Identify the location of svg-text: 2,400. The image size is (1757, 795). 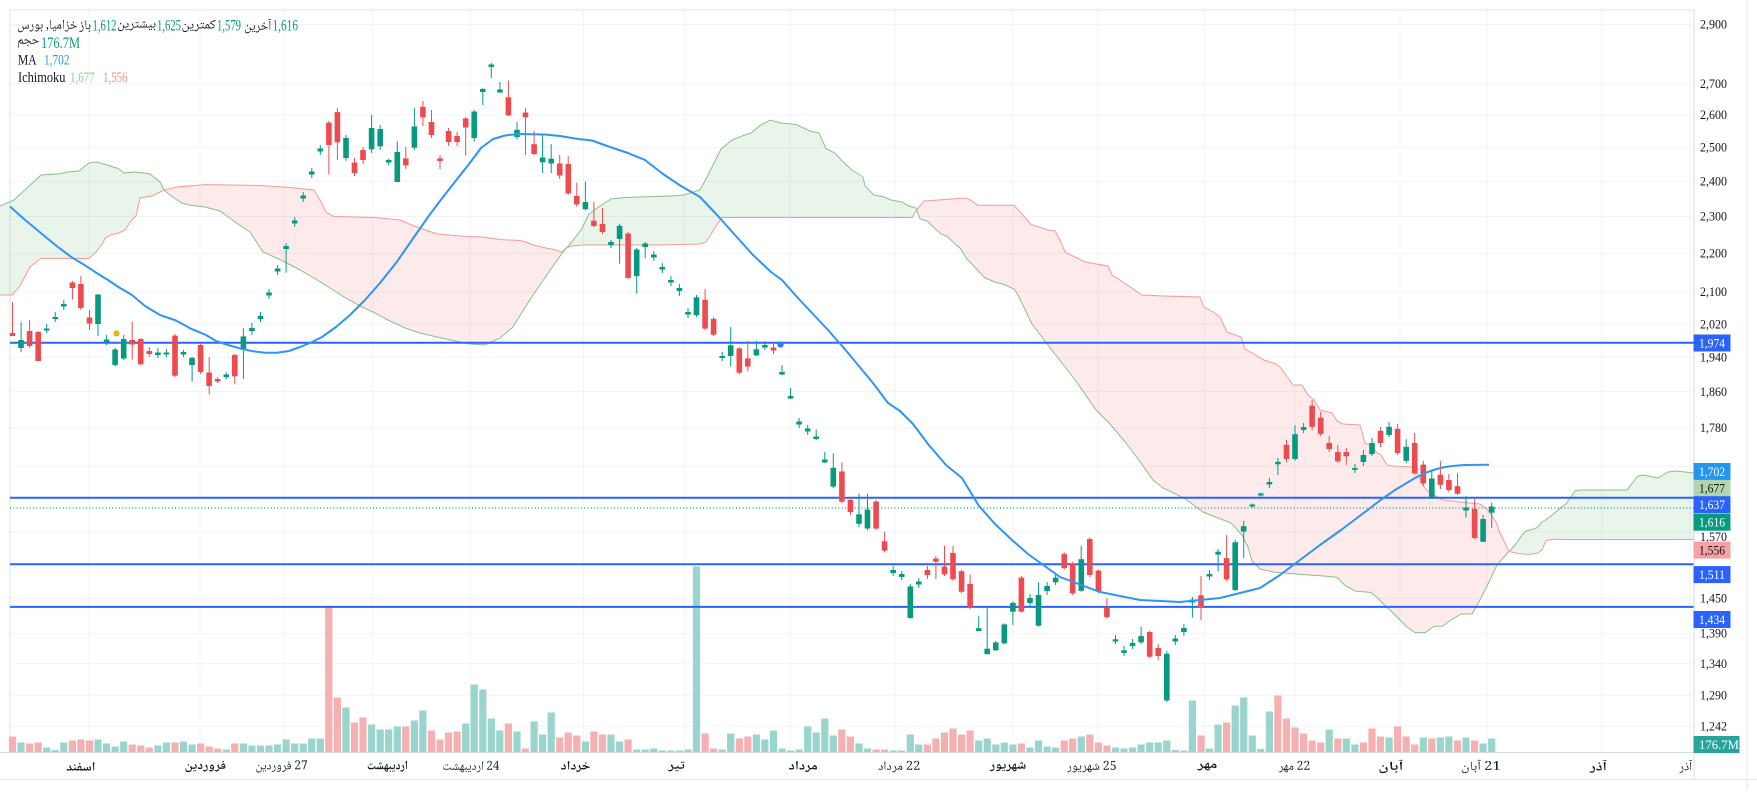
(1713, 181).